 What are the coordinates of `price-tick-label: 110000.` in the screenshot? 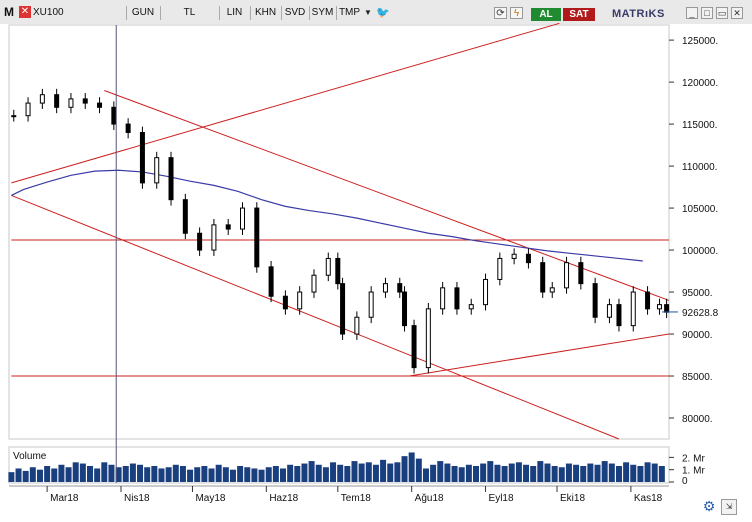 It's located at (699, 167).